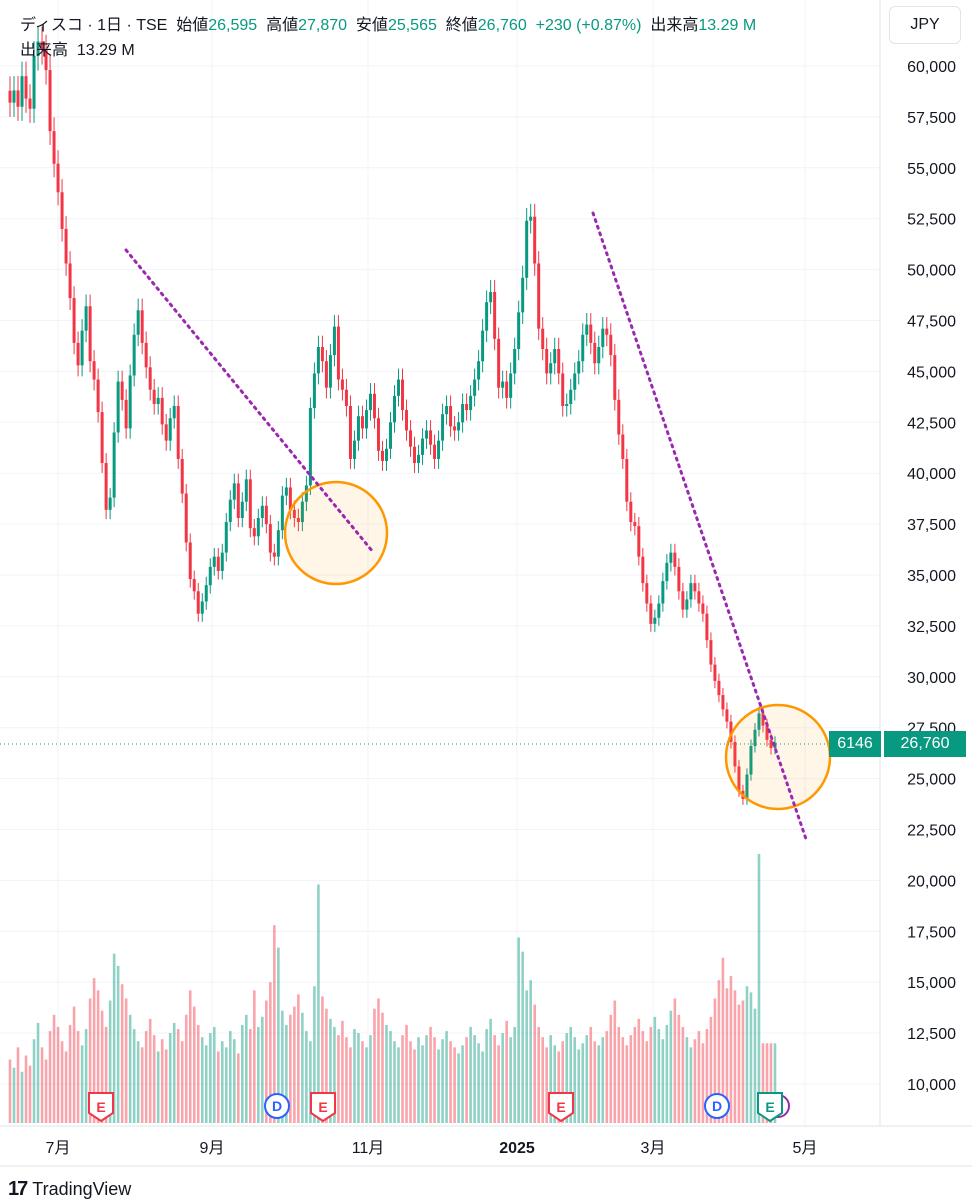  I want to click on tradingview-footer: 17 TradingView, so click(69, 1189).